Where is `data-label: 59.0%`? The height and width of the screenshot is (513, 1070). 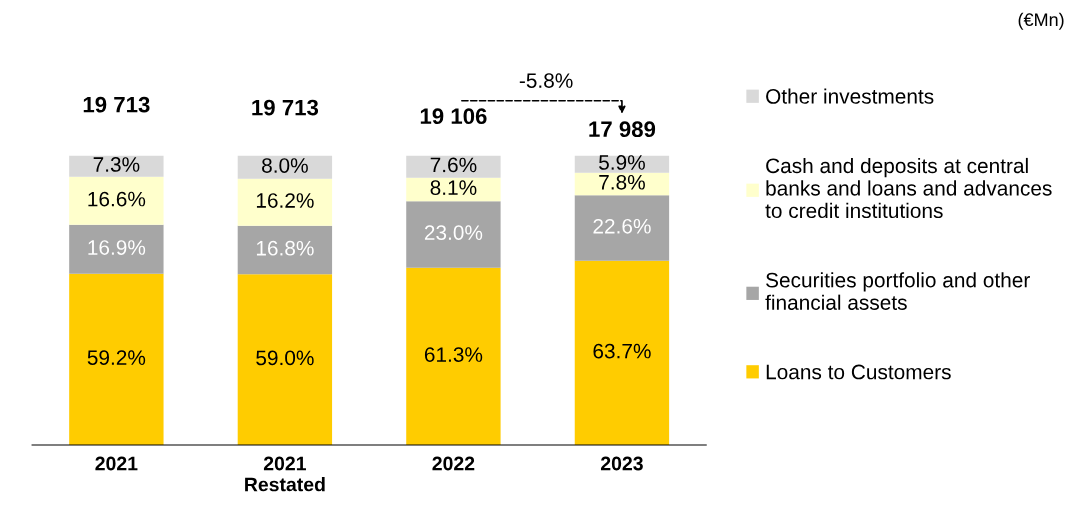 data-label: 59.0% is located at coordinates (285, 358).